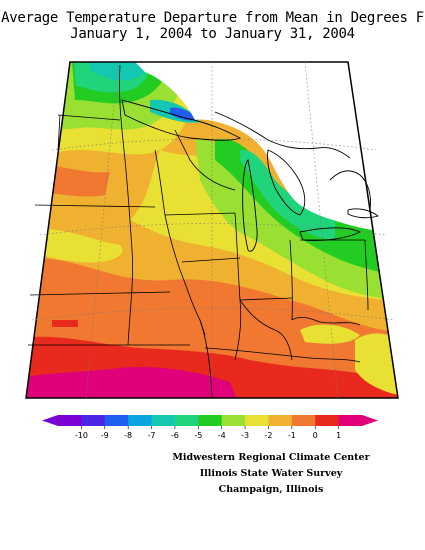  Describe the element at coordinates (105, 435) in the screenshot. I see `legend-label: -9` at that location.